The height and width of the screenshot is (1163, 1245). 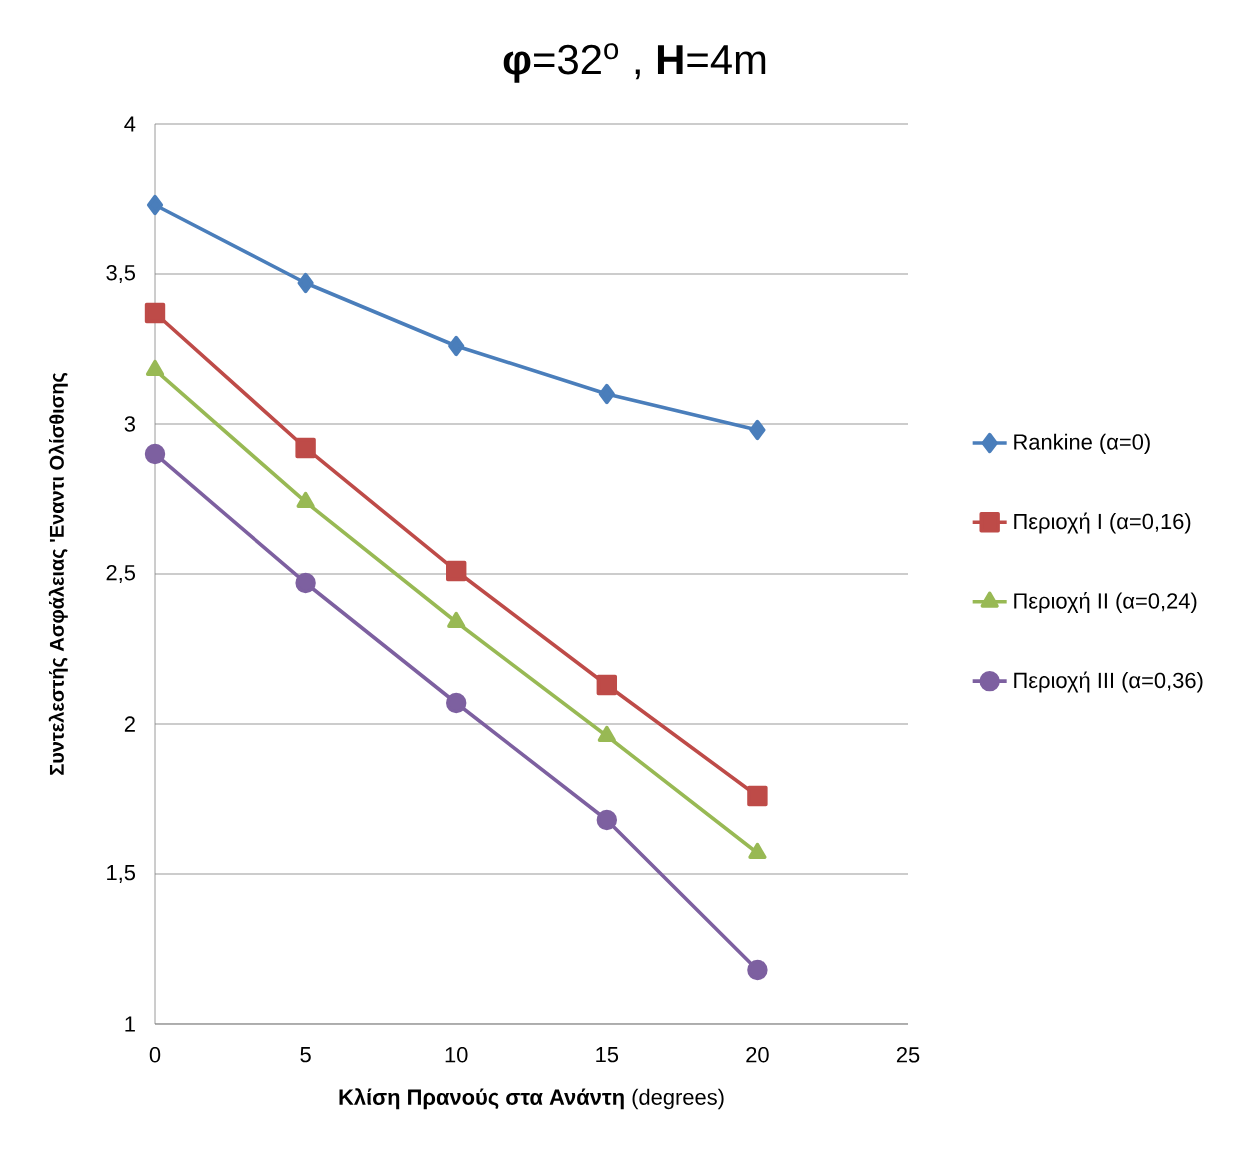 I want to click on y-tick-label: 4, so click(x=130, y=124).